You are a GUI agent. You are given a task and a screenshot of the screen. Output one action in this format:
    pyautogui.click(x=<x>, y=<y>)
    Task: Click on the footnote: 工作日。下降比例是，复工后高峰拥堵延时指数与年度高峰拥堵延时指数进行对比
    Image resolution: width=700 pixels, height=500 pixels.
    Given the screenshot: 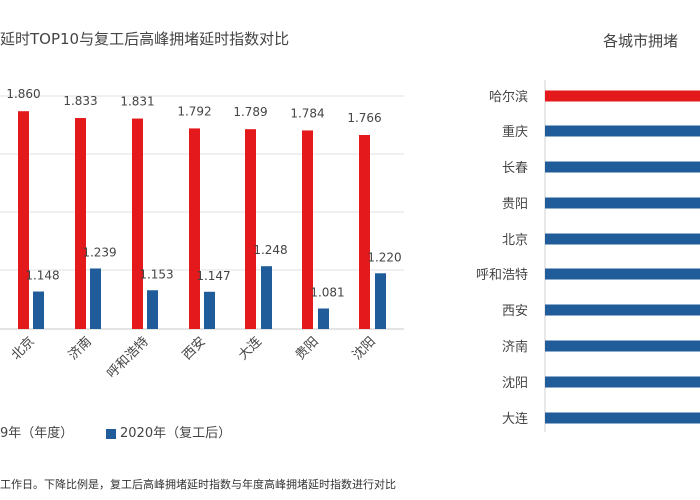 What is the action you would take?
    pyautogui.click(x=198, y=484)
    